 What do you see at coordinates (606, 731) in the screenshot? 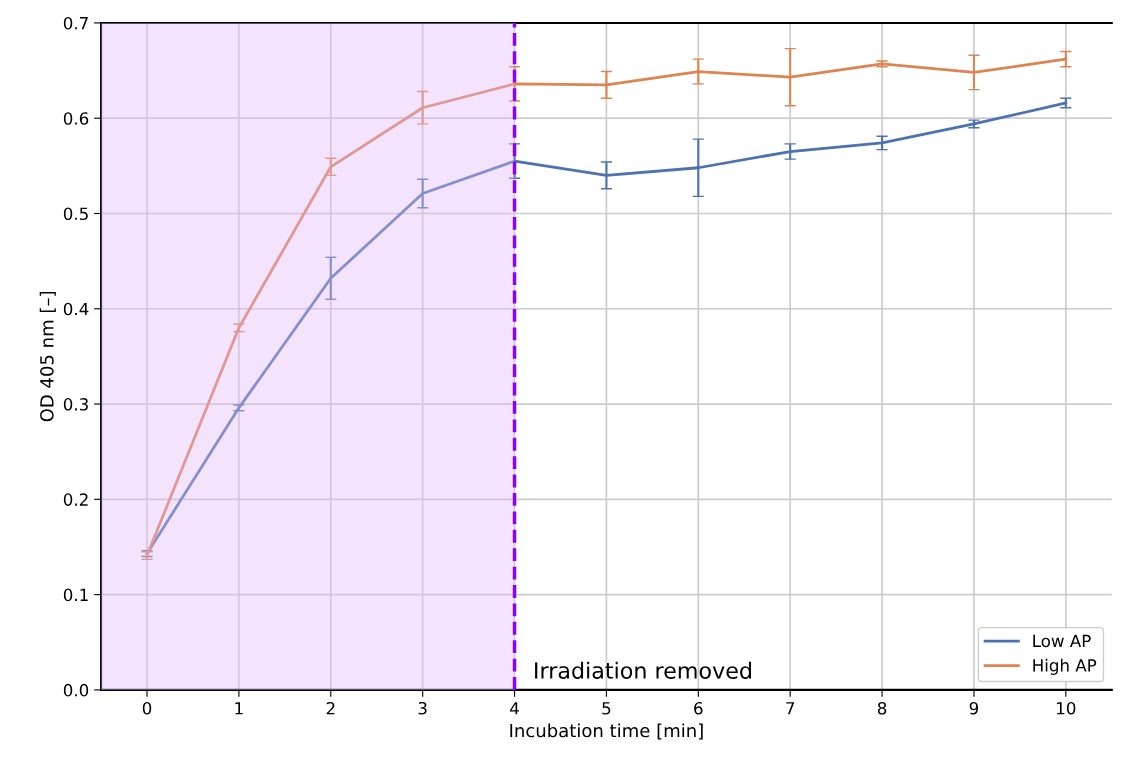
I see `x-axis-title: Incubation time [min]` at bounding box center [606, 731].